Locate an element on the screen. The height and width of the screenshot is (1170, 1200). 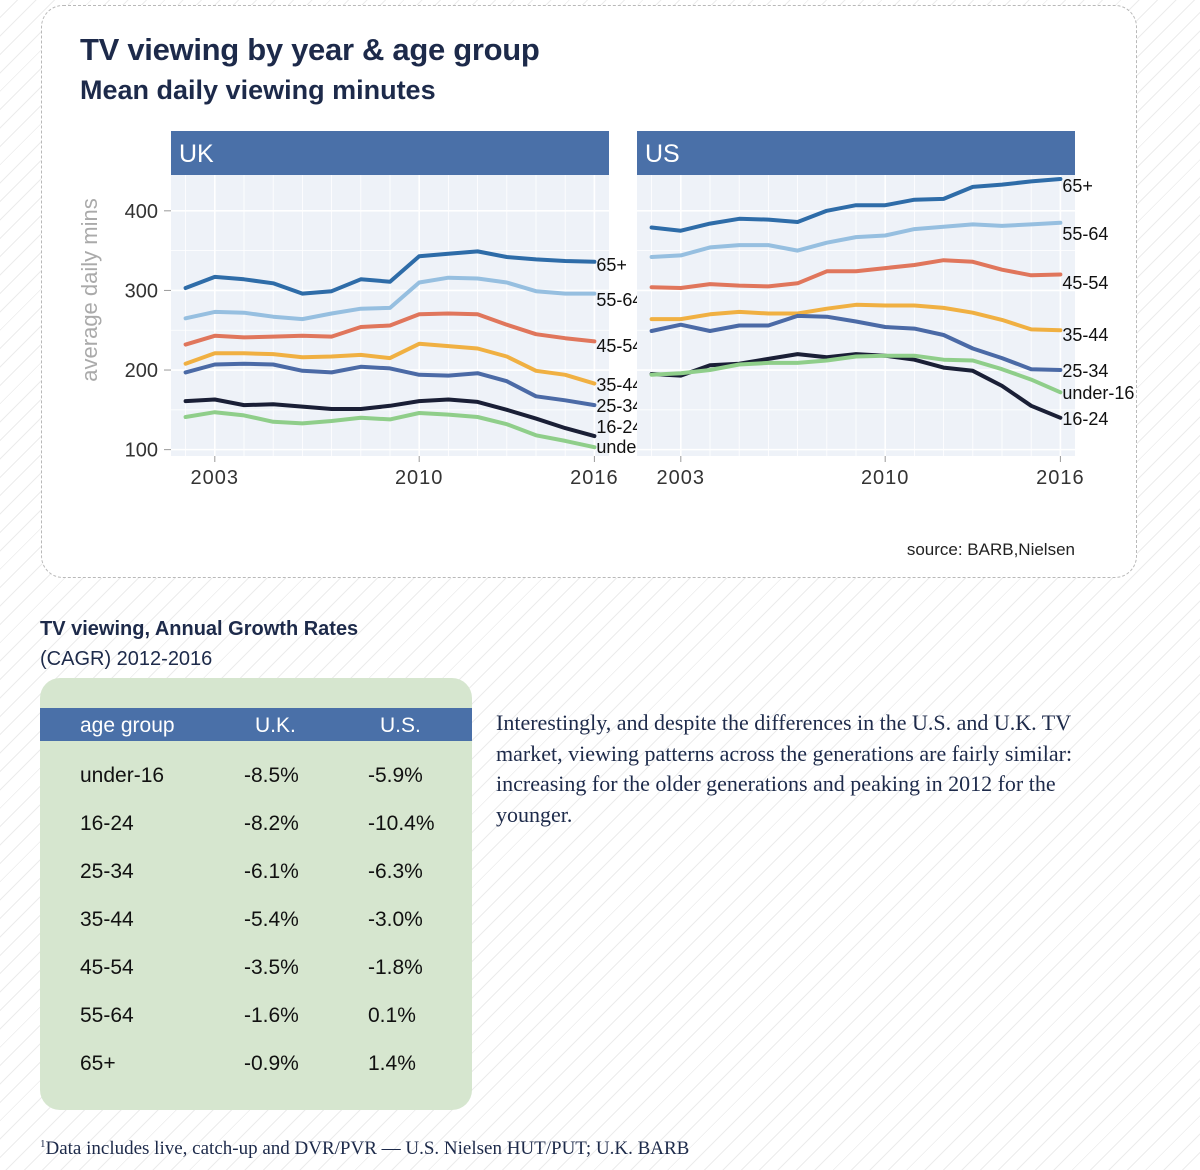
y-tick-label: 400 is located at coordinates (141, 212).